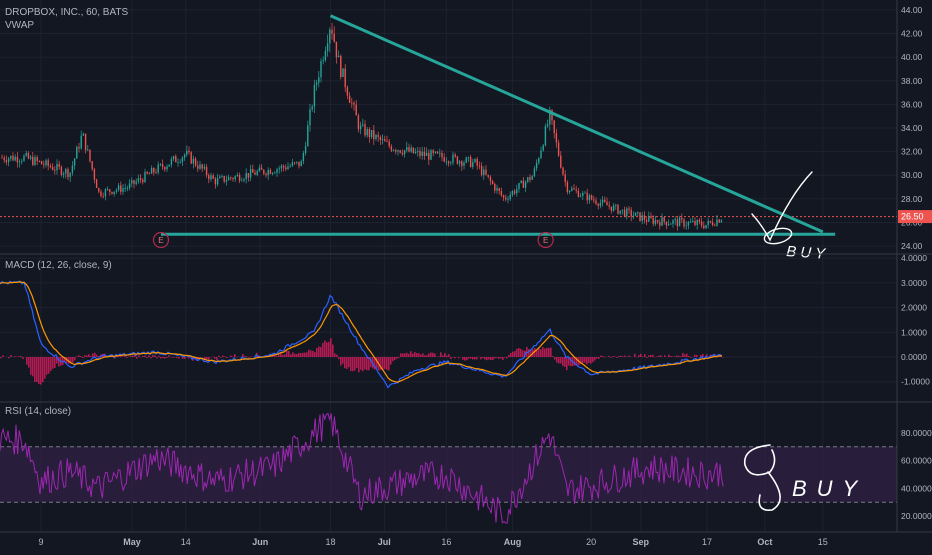  Describe the element at coordinates (591, 542) in the screenshot. I see `time-tick-label: 20` at that location.